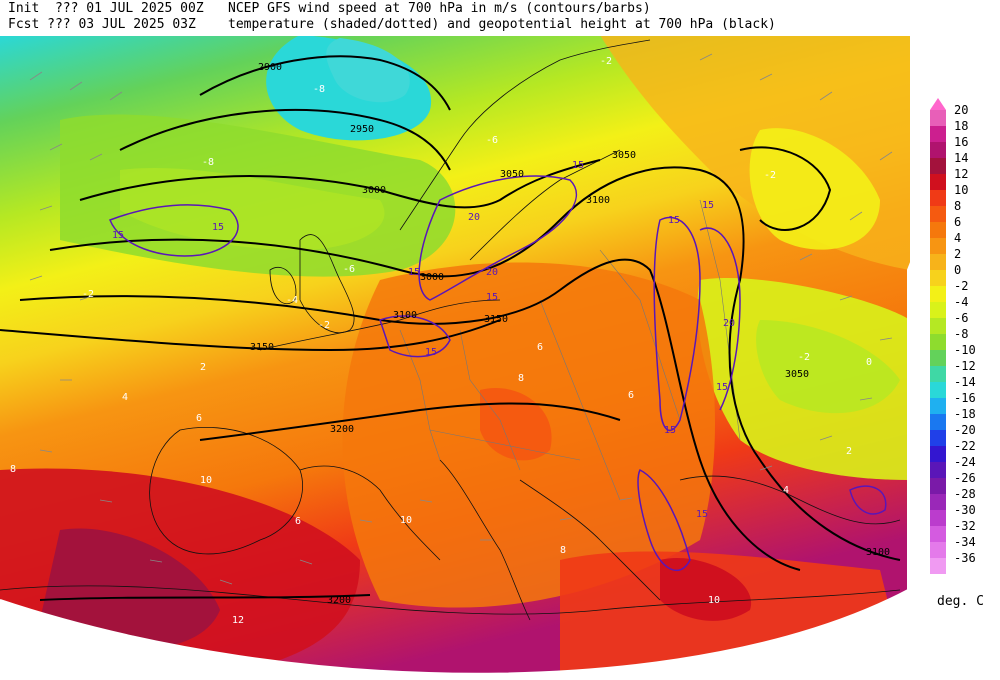  Describe the element at coordinates (505, 445) in the screenshot. I see `border-alps-balkans` at that location.